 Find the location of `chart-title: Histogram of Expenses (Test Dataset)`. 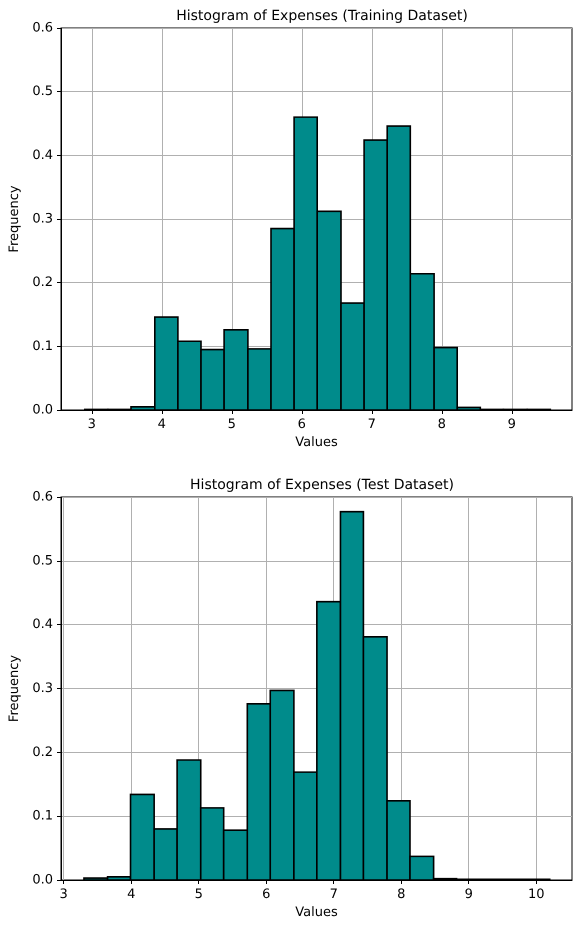

chart-title: Histogram of Expenses (Test Dataset) is located at coordinates (322, 485).